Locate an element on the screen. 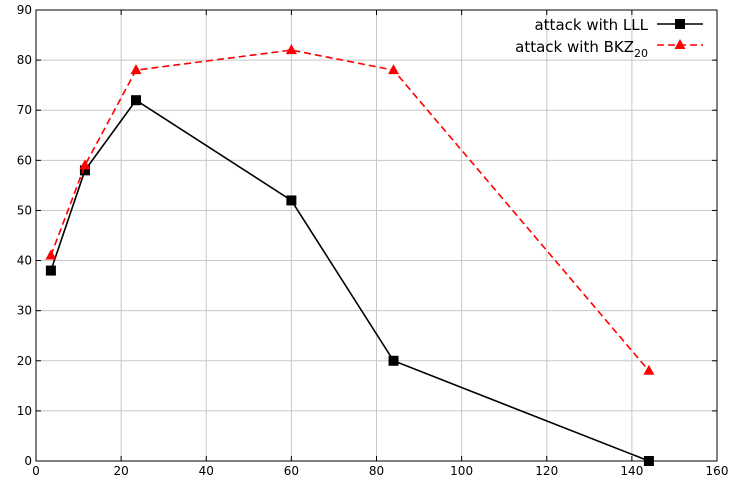  y-tick-label-60: 60 is located at coordinates (24, 160).